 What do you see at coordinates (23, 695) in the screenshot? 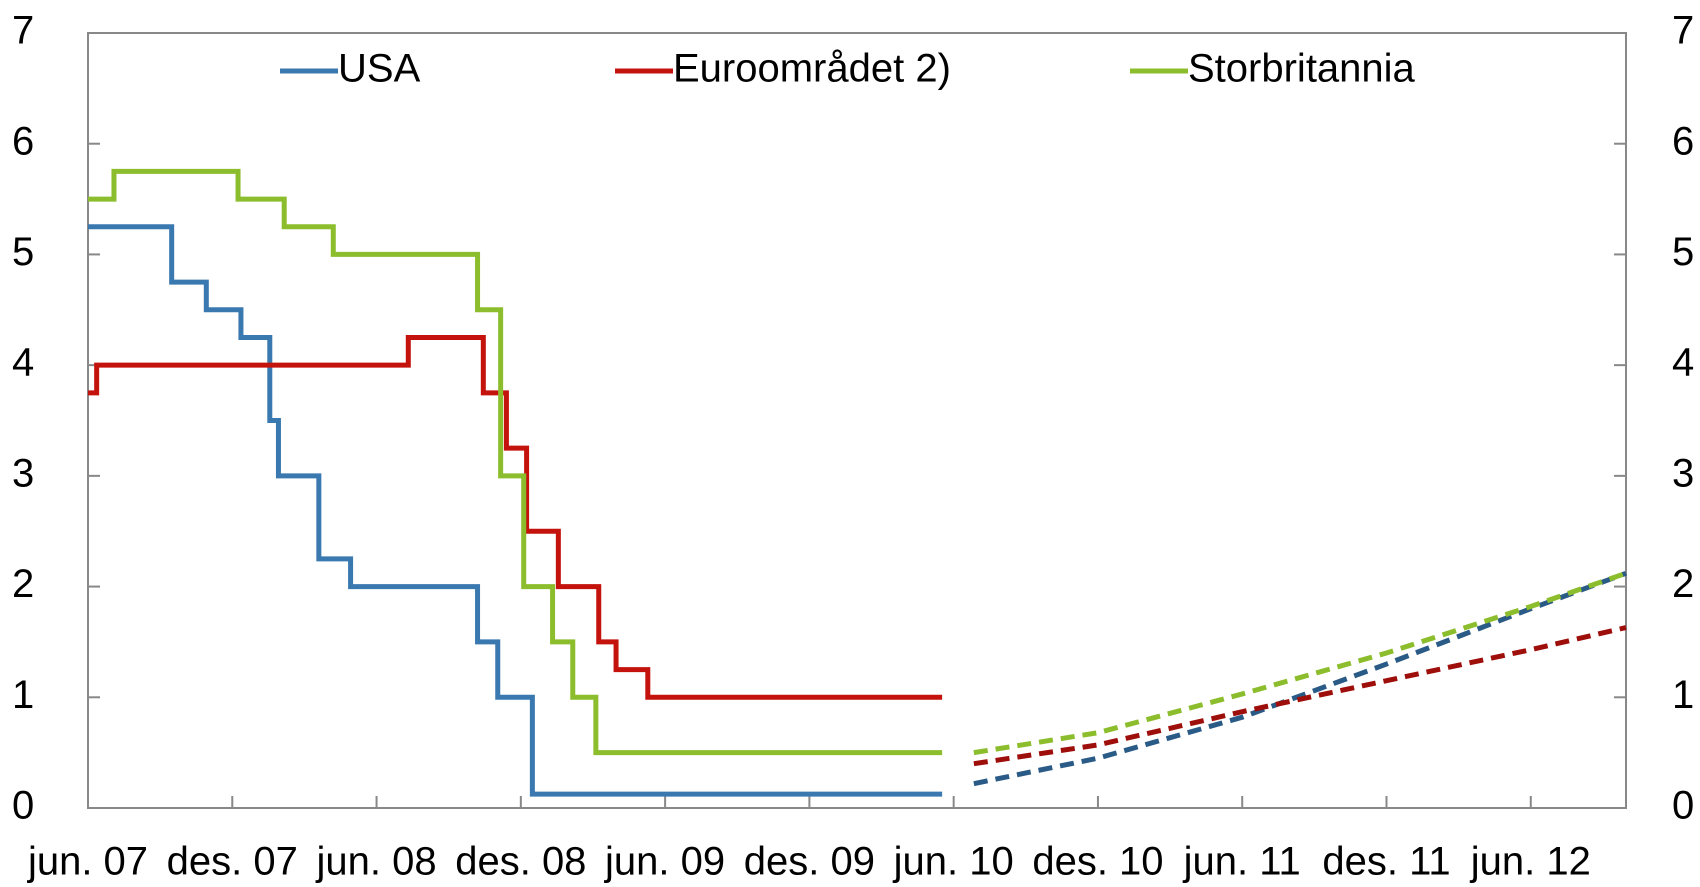
I see `y-tick-label: 1` at bounding box center [23, 695].